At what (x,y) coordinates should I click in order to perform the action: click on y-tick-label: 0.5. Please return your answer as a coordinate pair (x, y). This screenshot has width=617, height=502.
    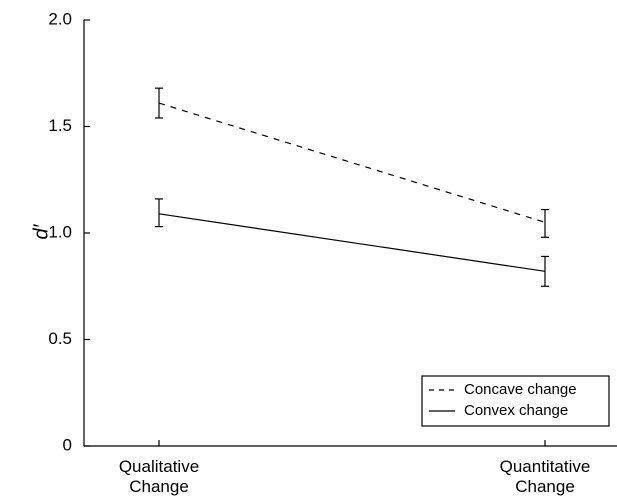
    Looking at the image, I should click on (60, 338).